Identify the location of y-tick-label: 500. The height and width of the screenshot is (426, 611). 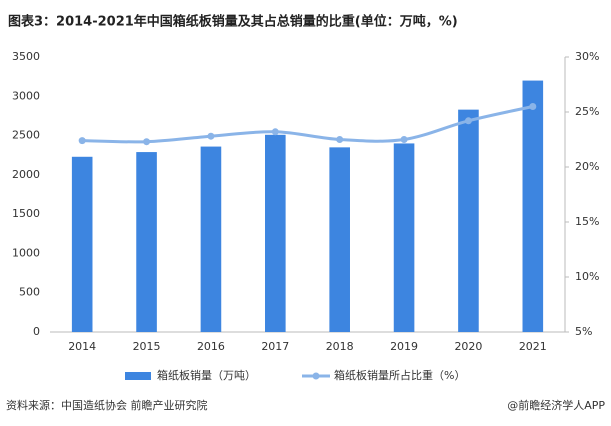
(29, 292).